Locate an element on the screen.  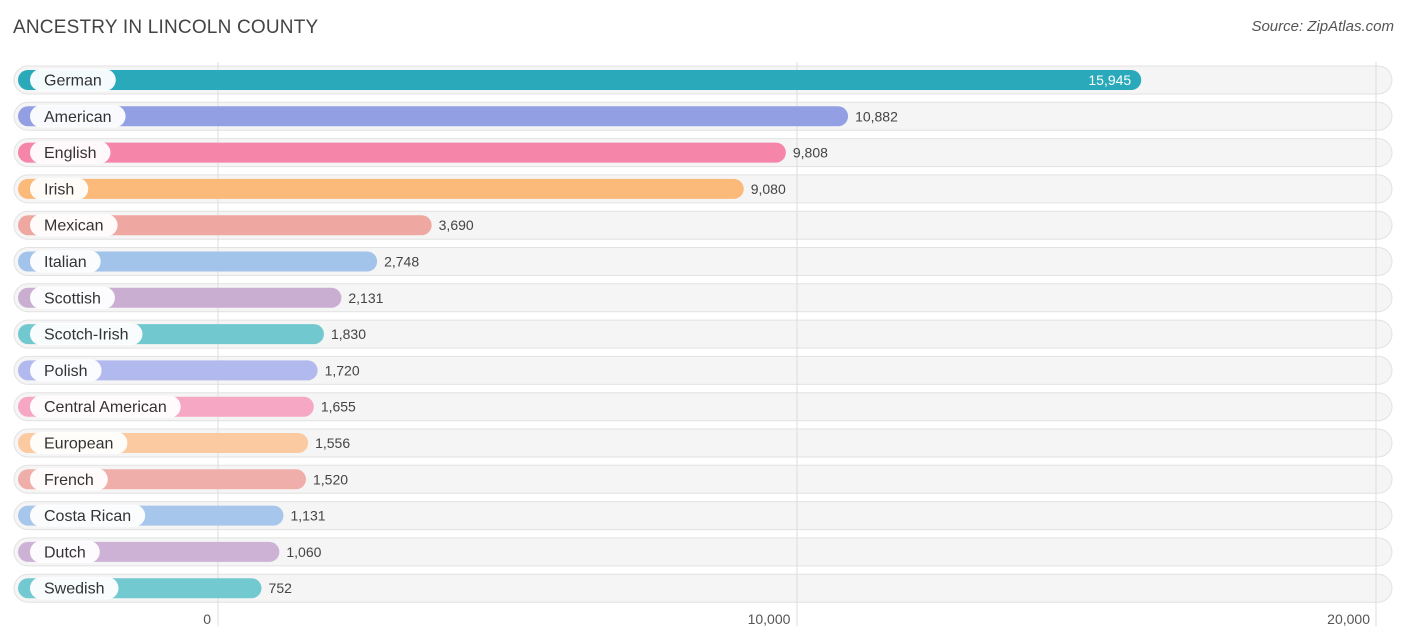
category-label: Irish is located at coordinates (59, 189).